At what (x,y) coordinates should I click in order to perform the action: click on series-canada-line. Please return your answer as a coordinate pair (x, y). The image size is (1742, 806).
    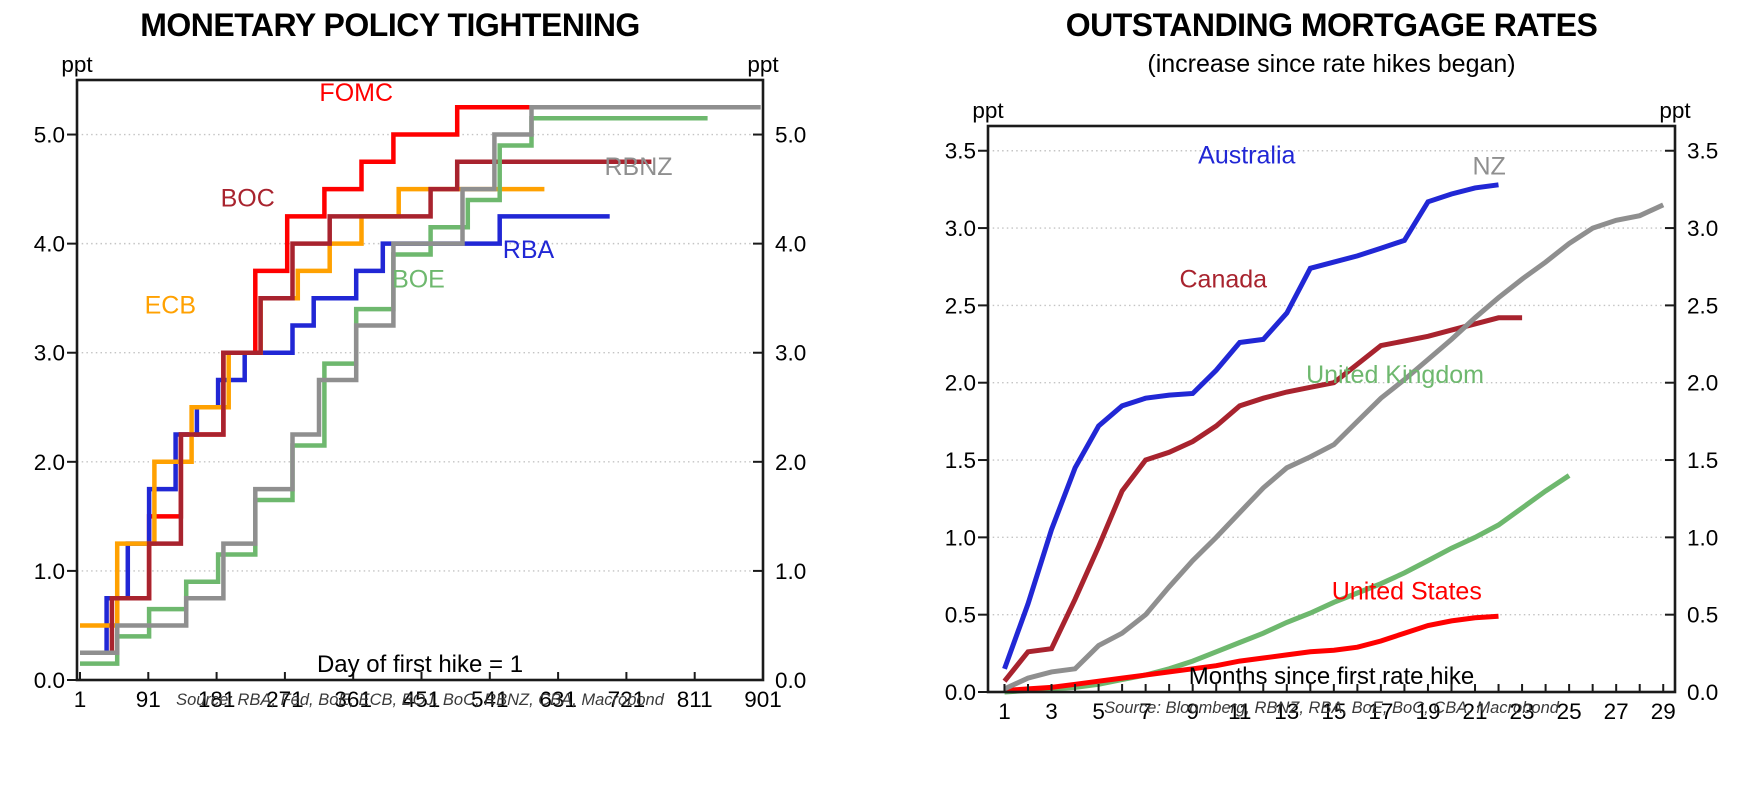
    Looking at the image, I should click on (1262, 499).